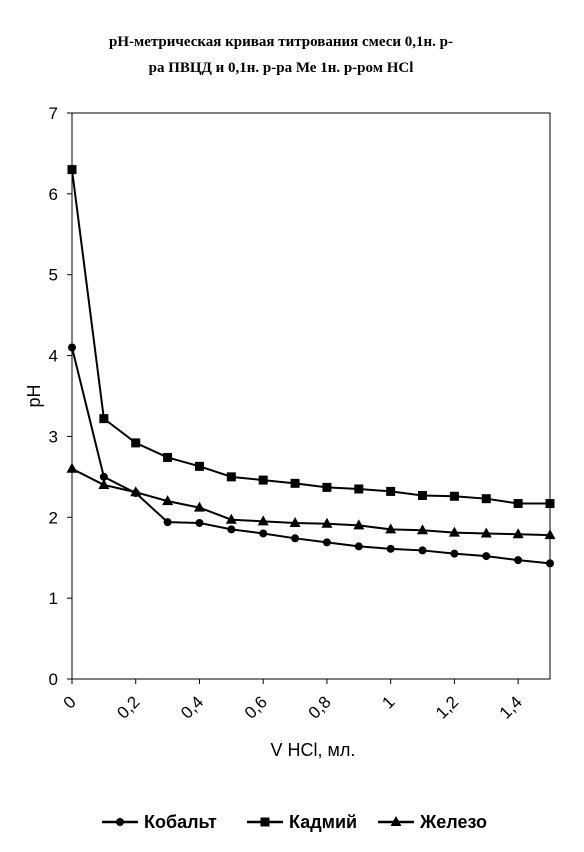 This screenshot has height=852, width=584. What do you see at coordinates (34, 395) in the screenshot?
I see `y-axis-label: pH` at bounding box center [34, 395].